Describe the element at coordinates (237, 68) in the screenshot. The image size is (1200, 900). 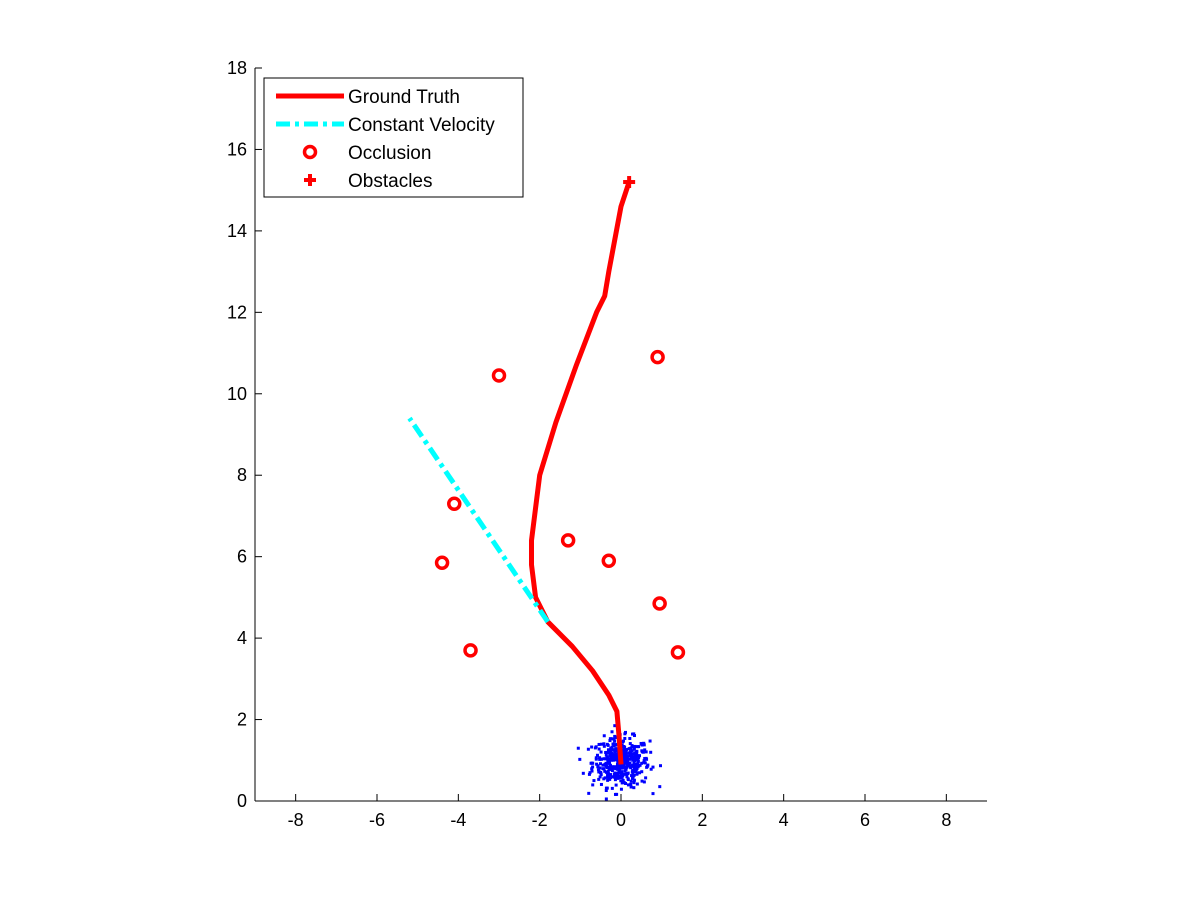
I see `y-tick-label: 18` at that location.